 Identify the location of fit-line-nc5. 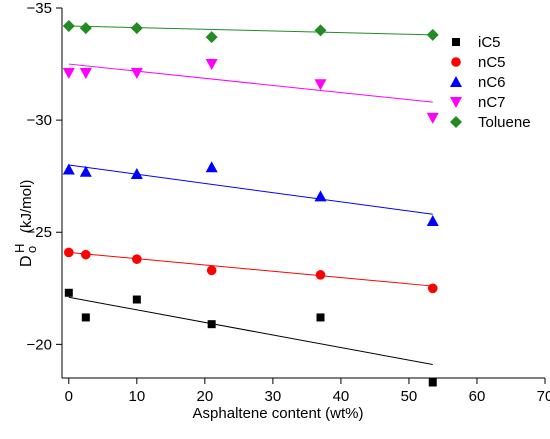
(250, 269).